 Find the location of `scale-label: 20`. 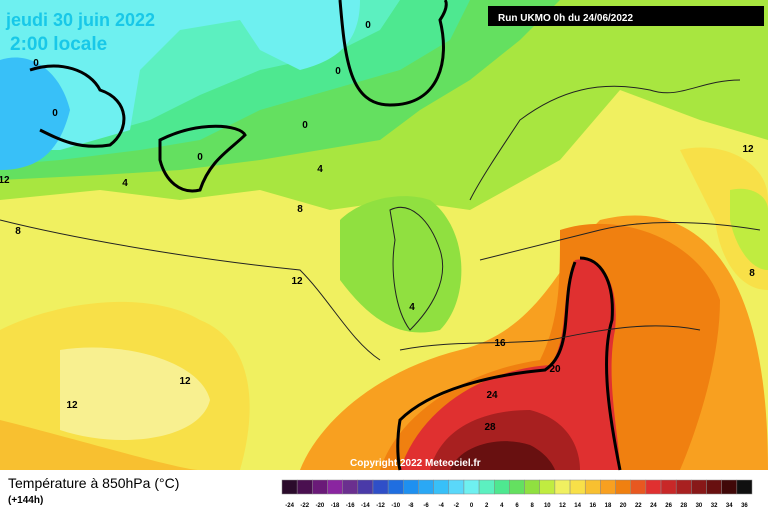

scale-label: 20 is located at coordinates (623, 506).